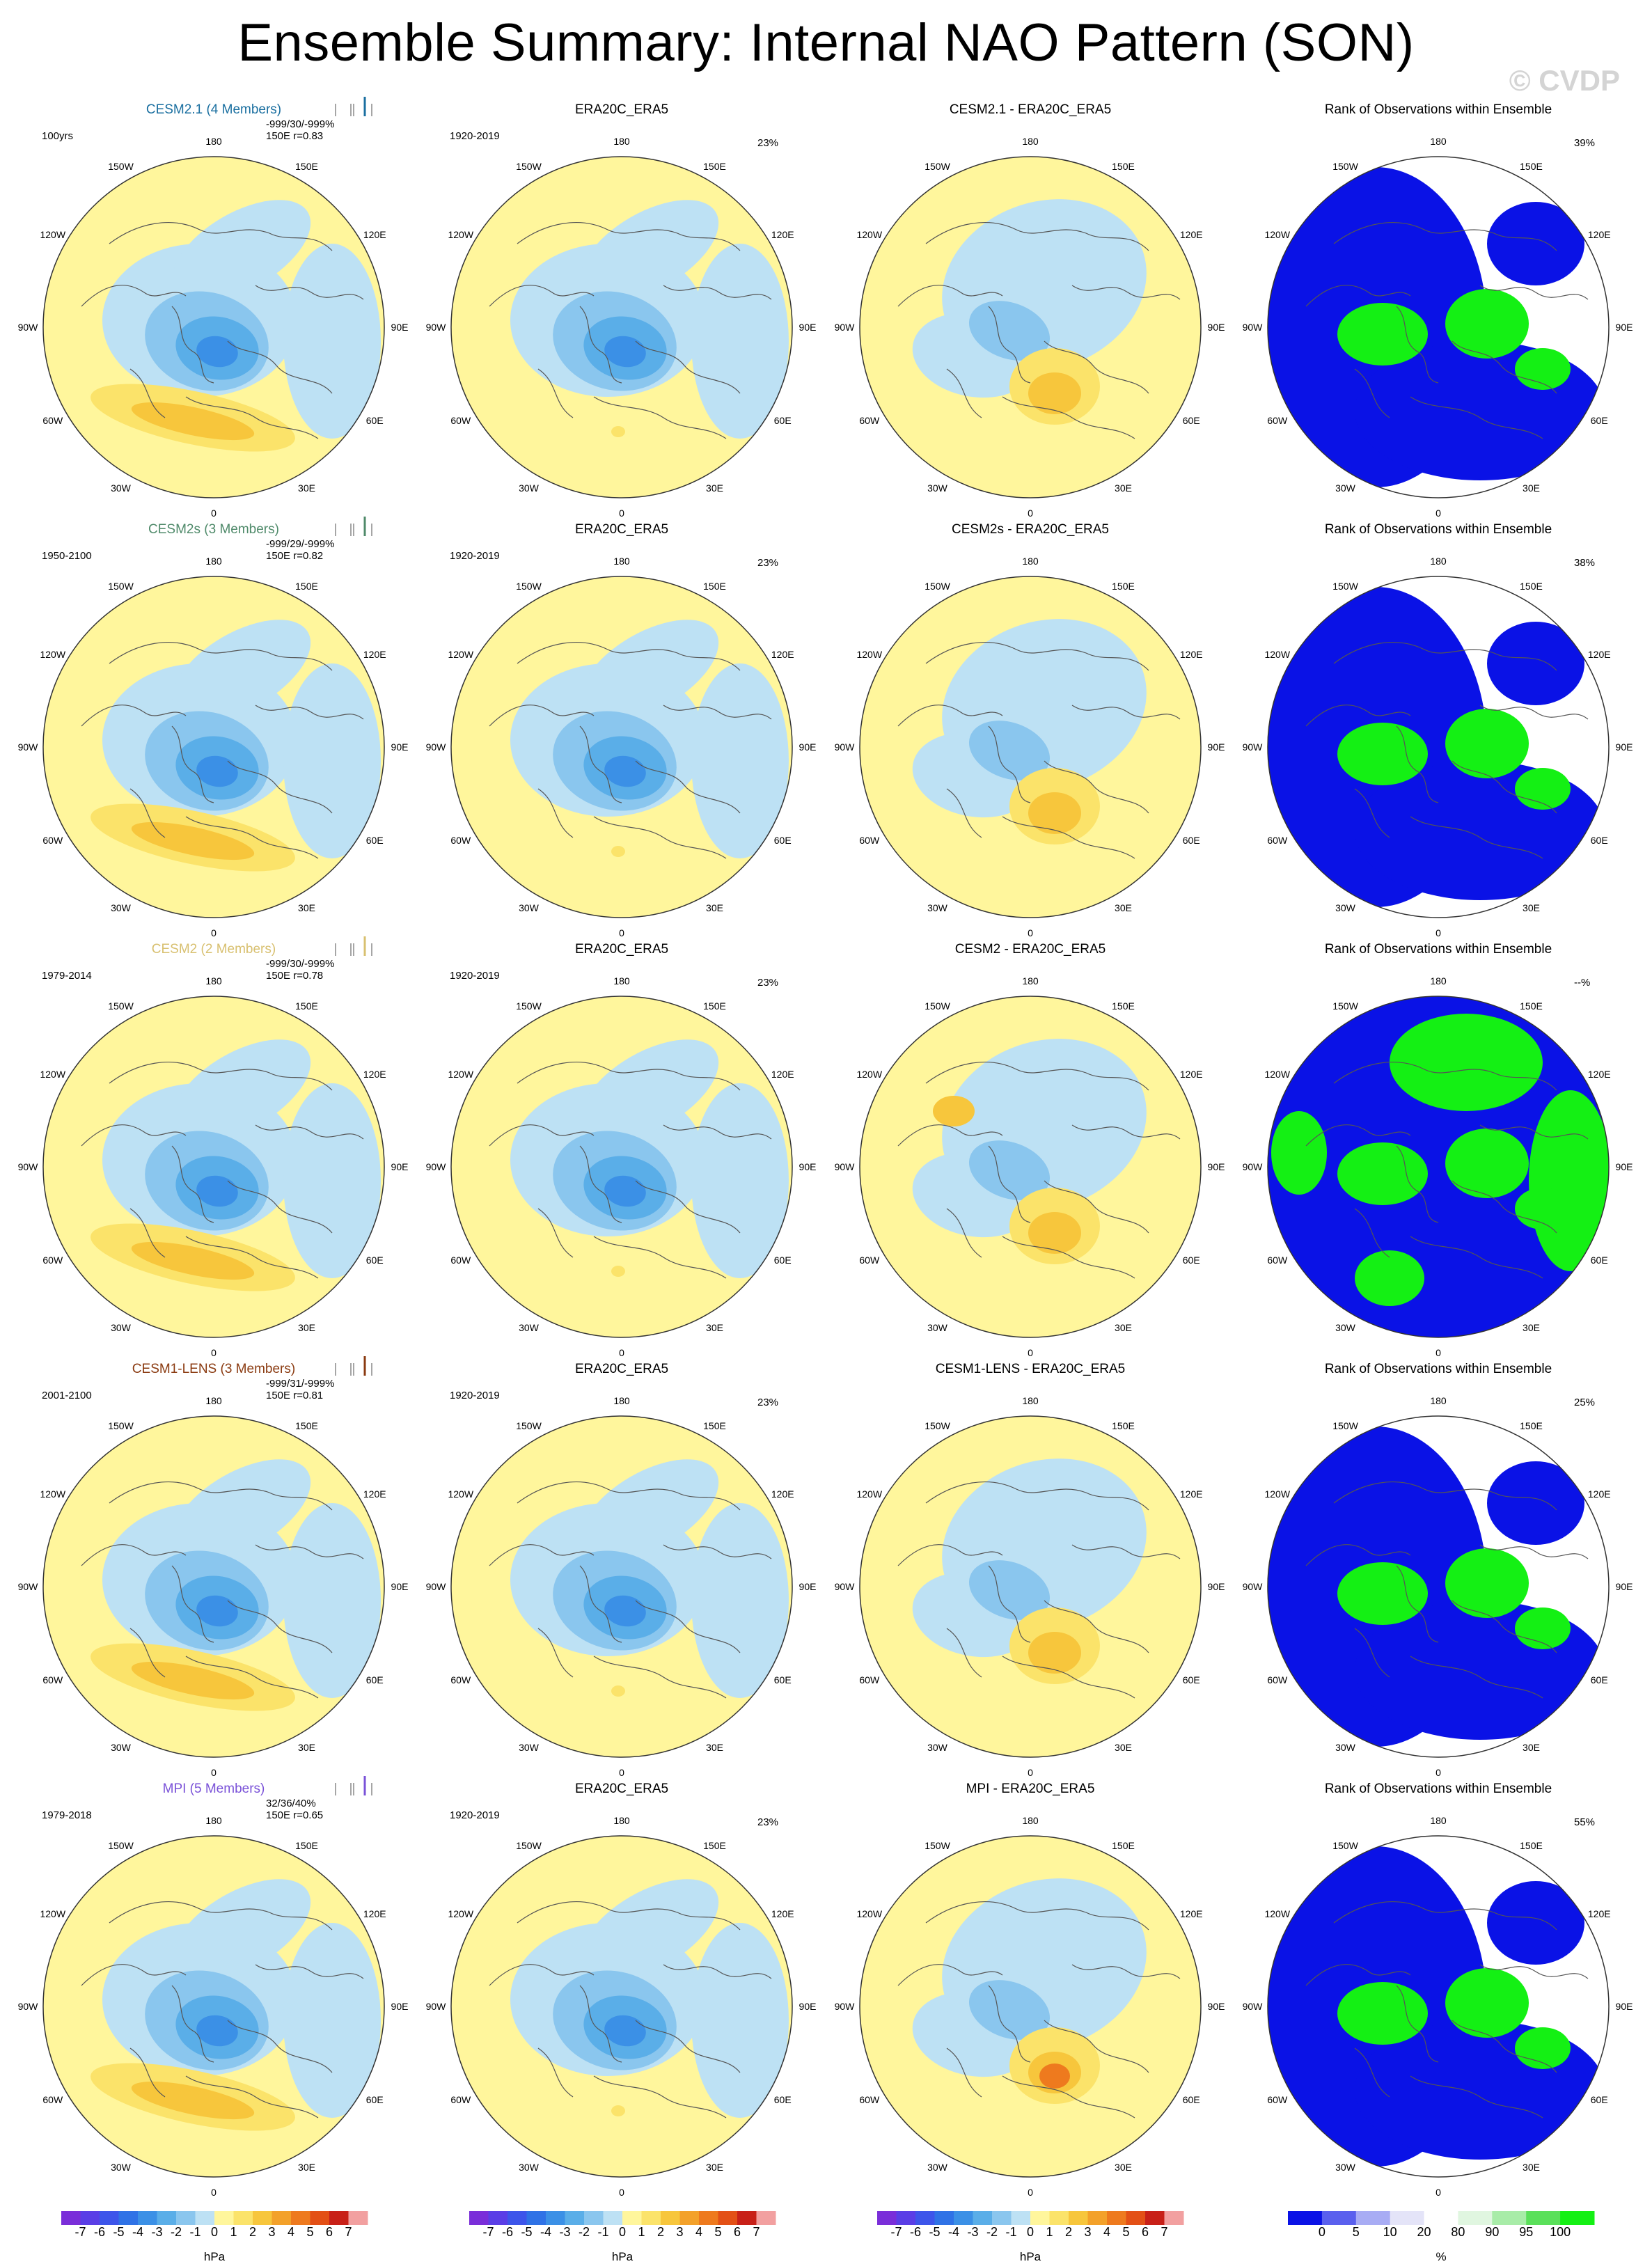  Describe the element at coordinates (475, 1395) in the screenshot. I see `period-label: 1920-2019` at that location.